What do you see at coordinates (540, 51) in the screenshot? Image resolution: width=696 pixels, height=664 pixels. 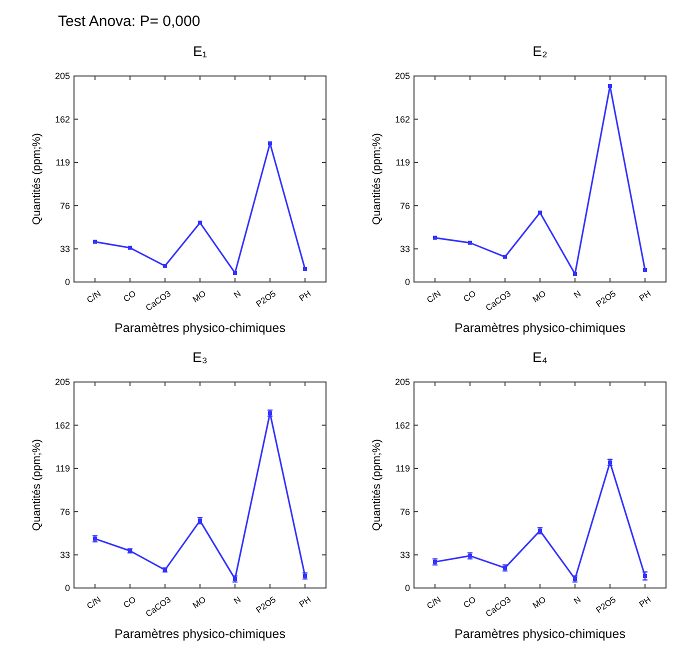 I see `chart-title: E₂` at bounding box center [540, 51].